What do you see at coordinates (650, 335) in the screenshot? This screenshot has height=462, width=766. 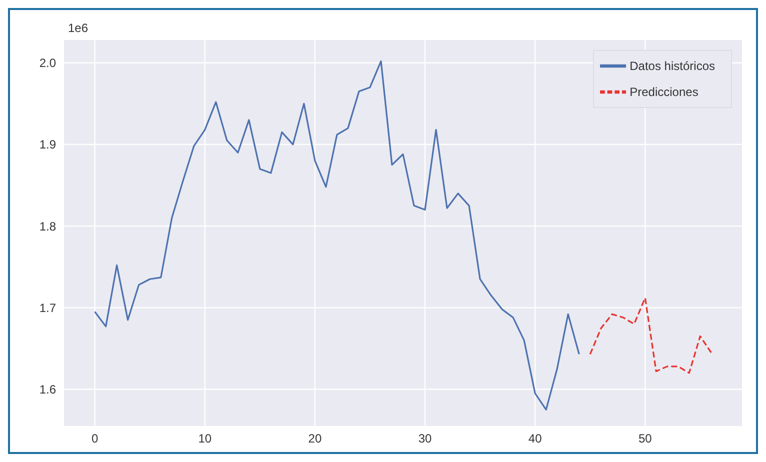 I see `line-series` at bounding box center [650, 335].